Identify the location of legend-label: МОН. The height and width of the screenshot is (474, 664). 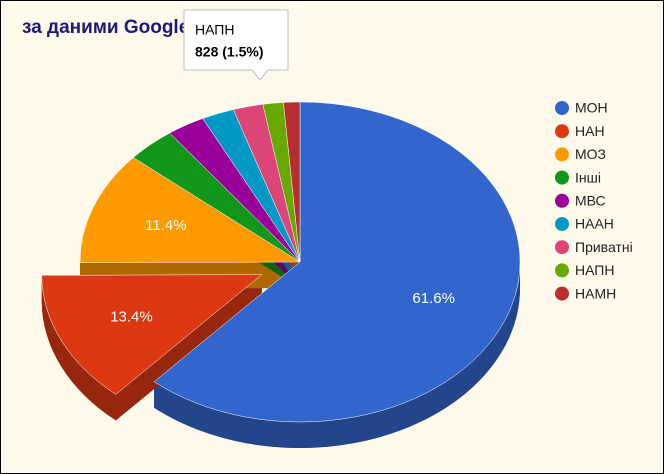
(591, 108).